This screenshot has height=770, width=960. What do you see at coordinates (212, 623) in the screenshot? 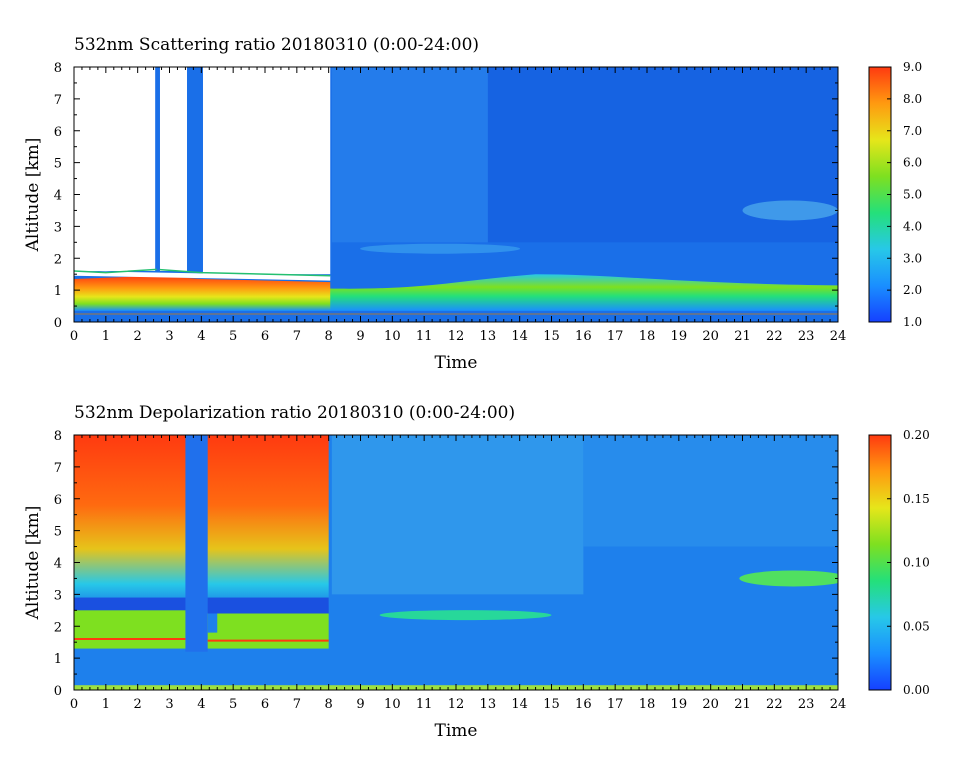
I see `cloud-gap` at bounding box center [212, 623].